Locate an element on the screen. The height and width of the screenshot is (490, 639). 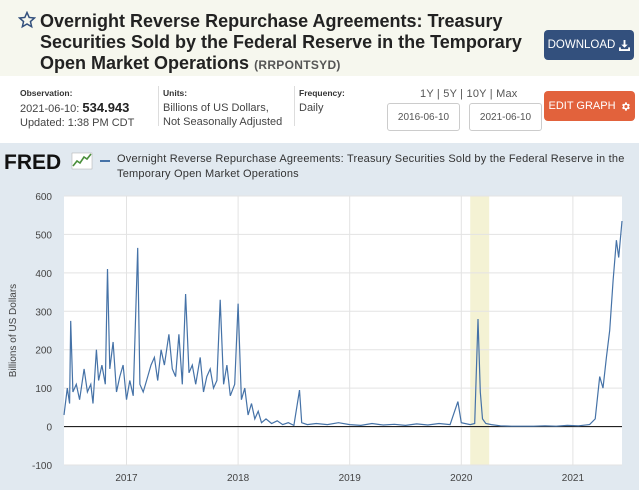
legend-swatch is located at coordinates (105, 161).